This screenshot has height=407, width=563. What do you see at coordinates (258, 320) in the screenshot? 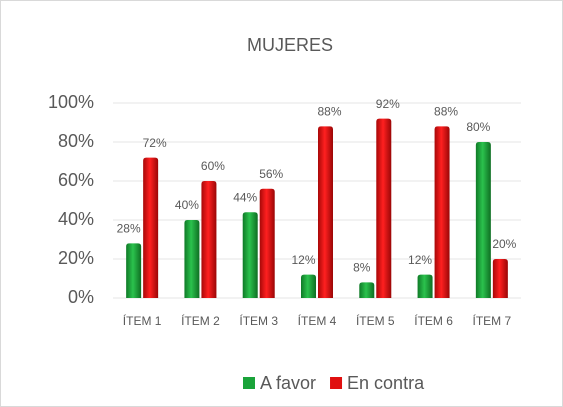
I see `x-tick-label: ÍTEM 3` at bounding box center [258, 320].